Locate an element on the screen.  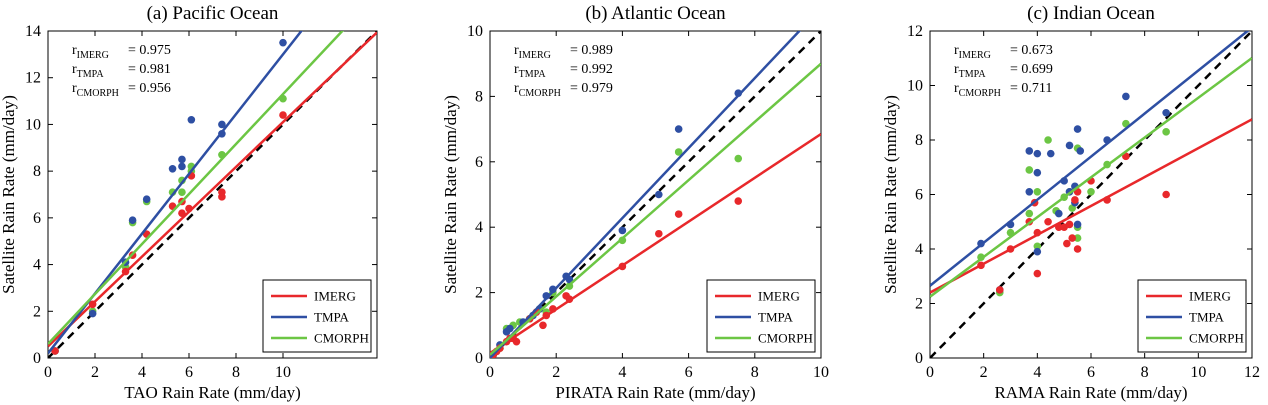
y-axis-label: Satellite Rain Rate (mm/day) is located at coordinates (9, 194).